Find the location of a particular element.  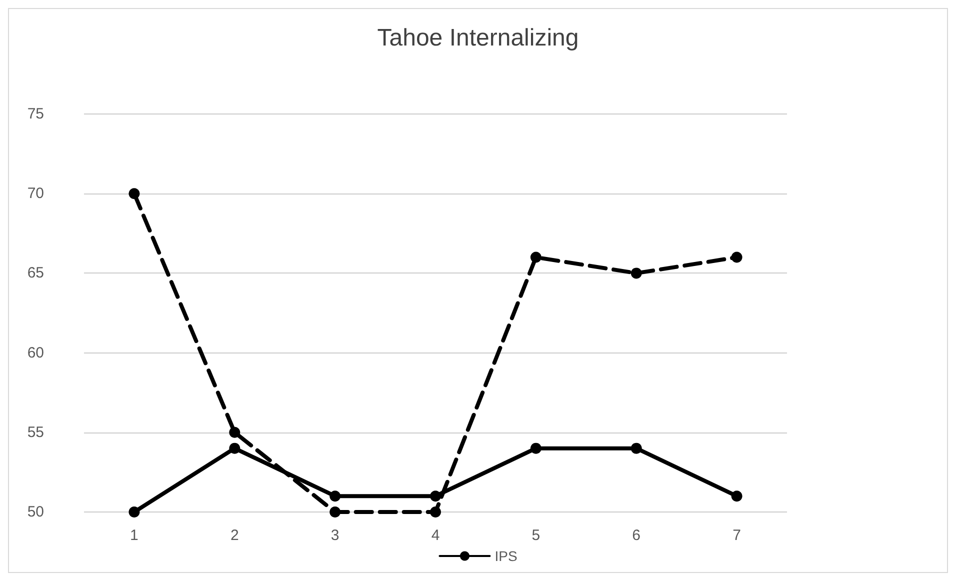

x-tick-label: 5 is located at coordinates (536, 535).